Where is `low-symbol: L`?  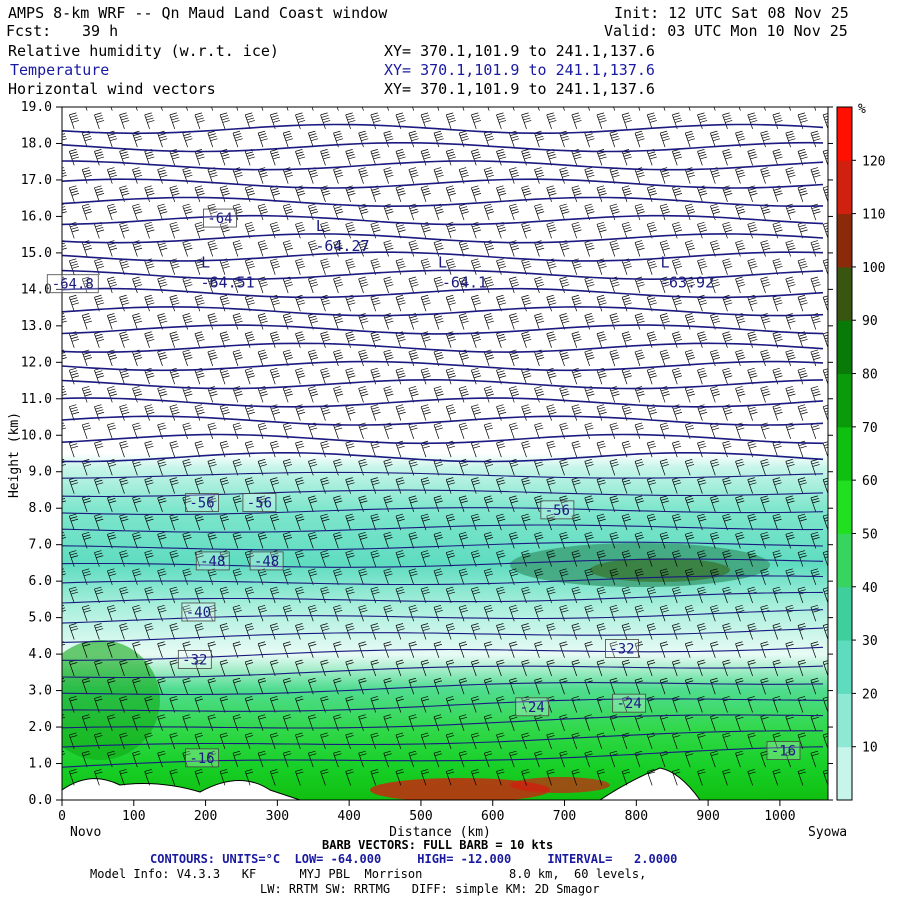
low-symbol: L is located at coordinates (205, 262).